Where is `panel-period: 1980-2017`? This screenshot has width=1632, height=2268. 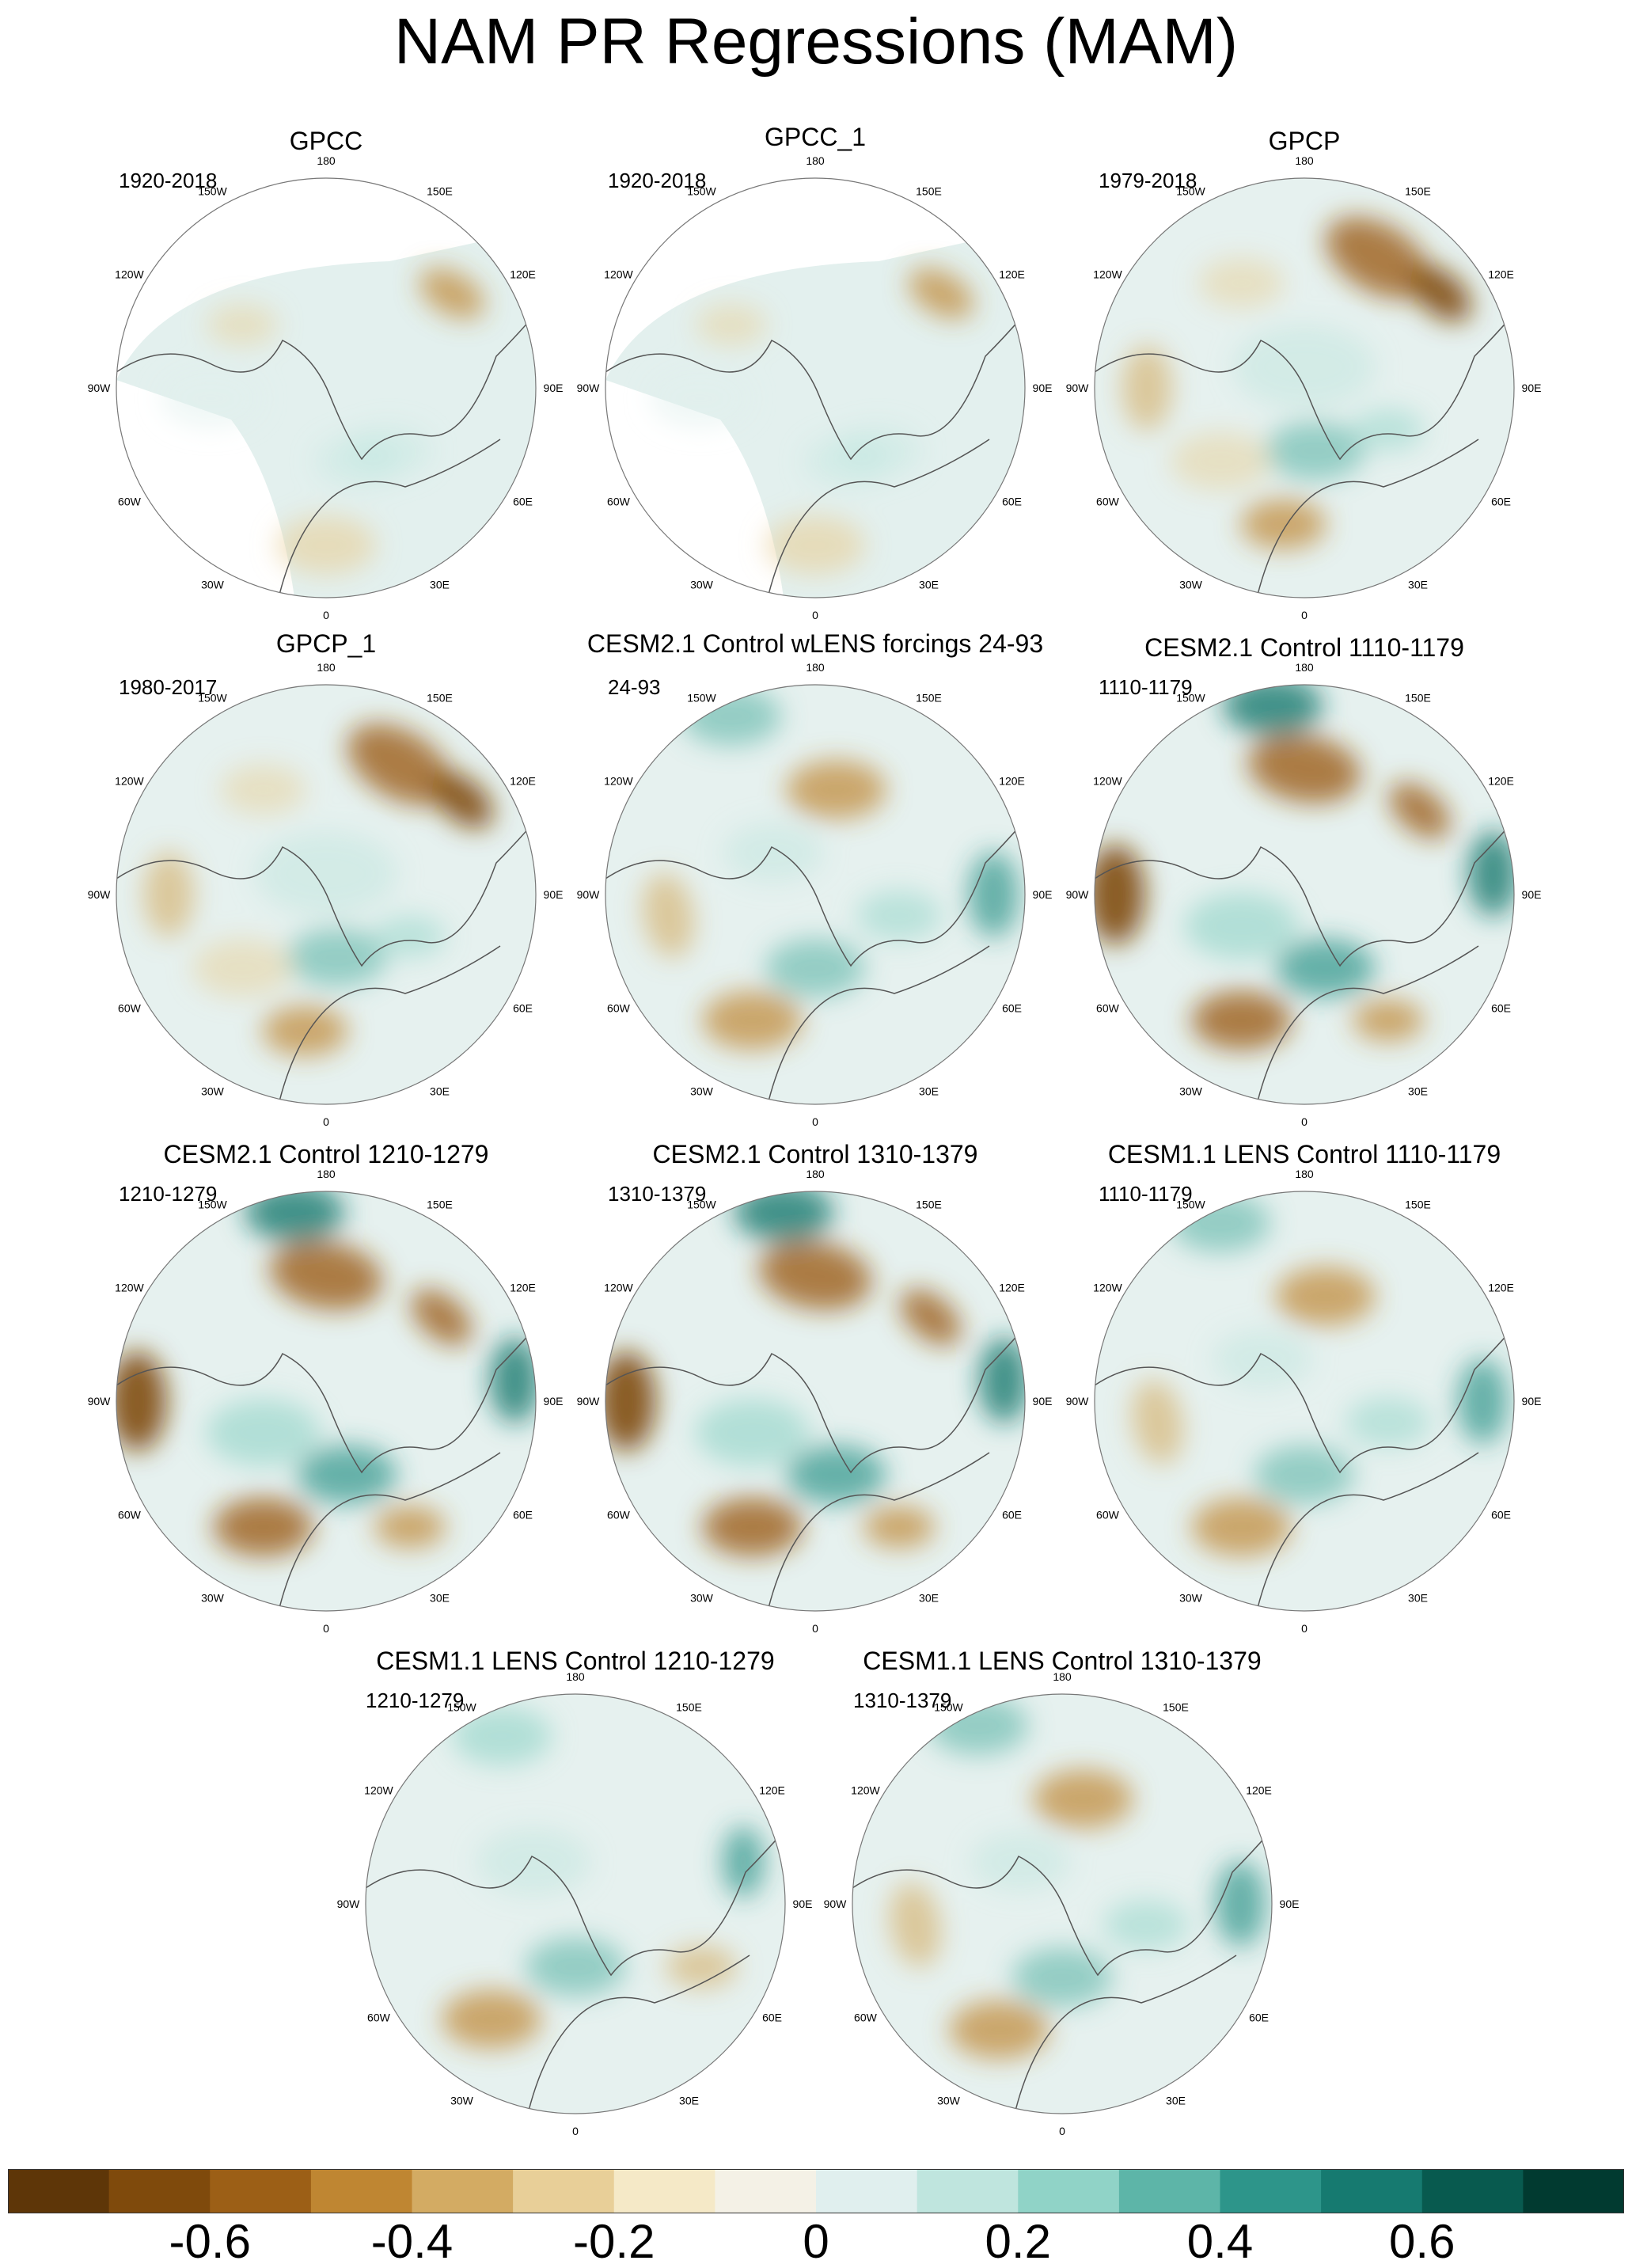 panel-period: 1980-2017 is located at coordinates (168, 687).